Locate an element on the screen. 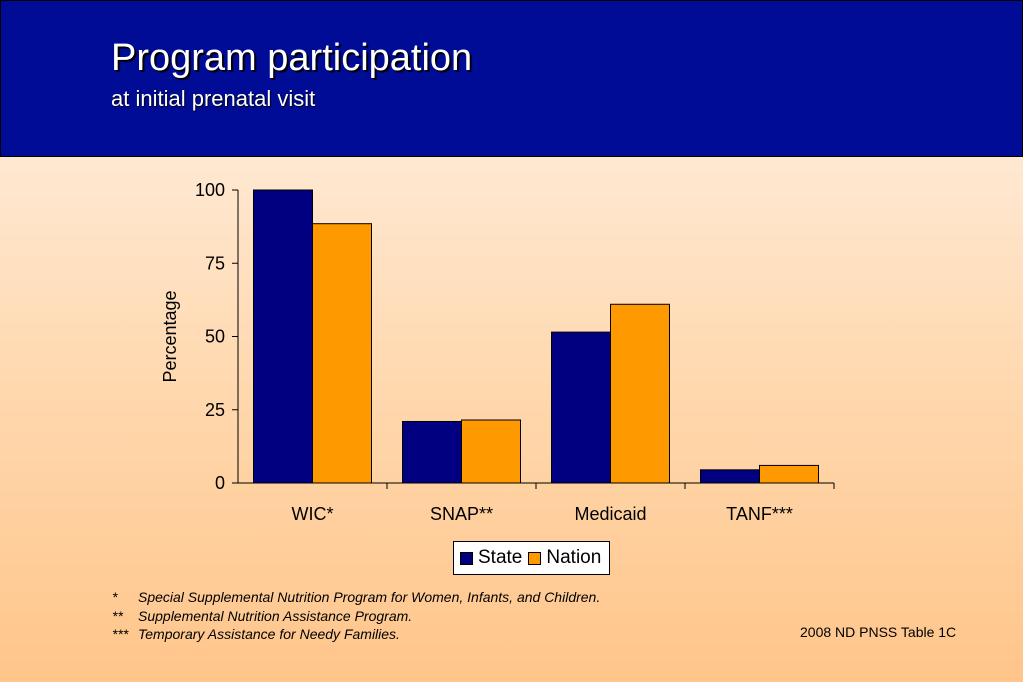 The width and height of the screenshot is (1023, 682). footnote-mark: ** is located at coordinates (117, 615).